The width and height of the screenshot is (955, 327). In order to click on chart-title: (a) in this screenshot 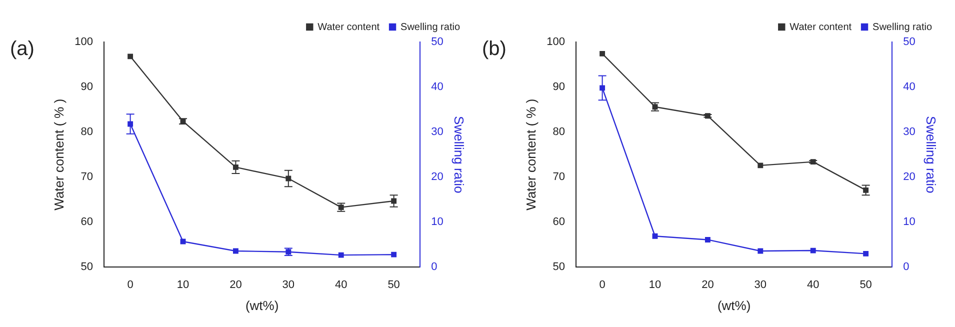, I will do `click(22, 49)`.